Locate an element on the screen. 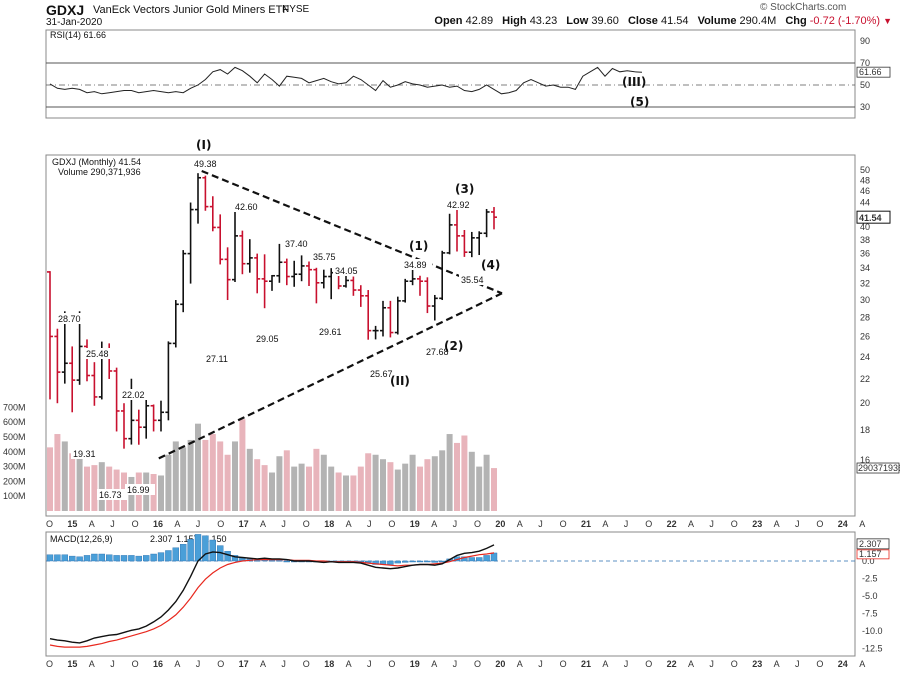 The image size is (900, 673). rsi-panel-frame is located at coordinates (450, 74).